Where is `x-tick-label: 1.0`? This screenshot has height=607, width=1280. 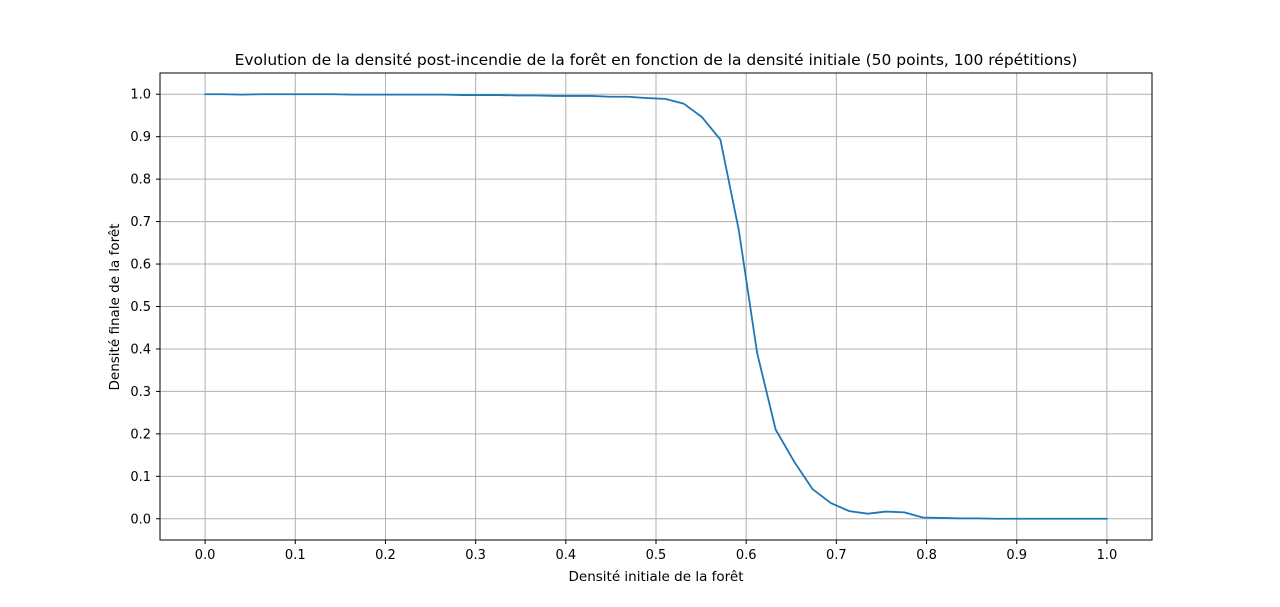
x-tick-label: 1.0 is located at coordinates (1107, 555).